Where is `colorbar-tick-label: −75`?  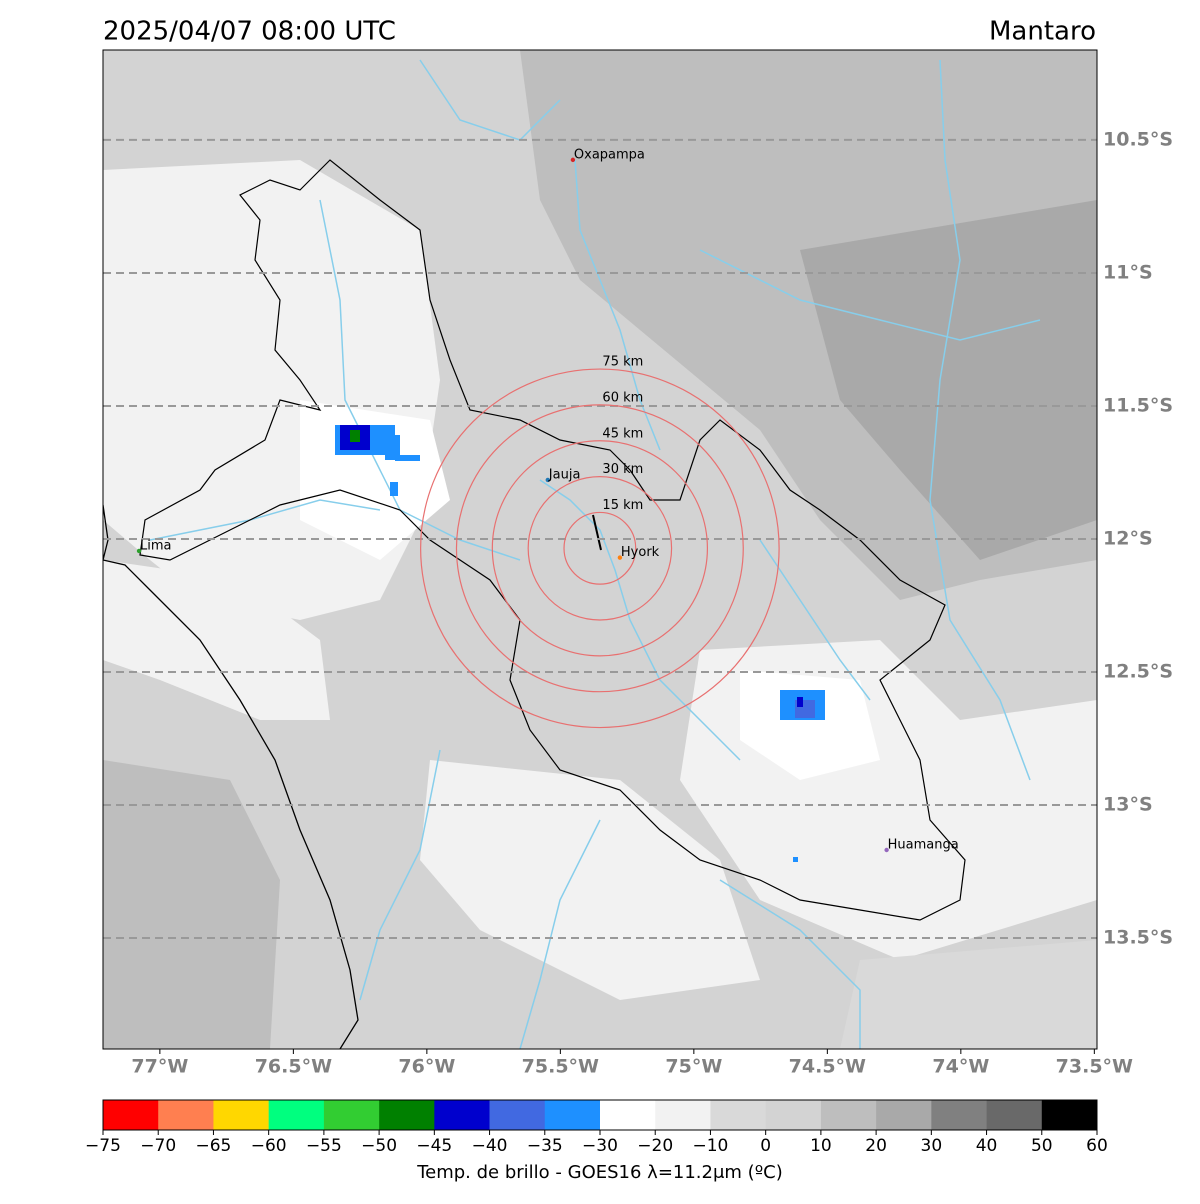
colorbar-tick-label: −75 is located at coordinates (103, 1146).